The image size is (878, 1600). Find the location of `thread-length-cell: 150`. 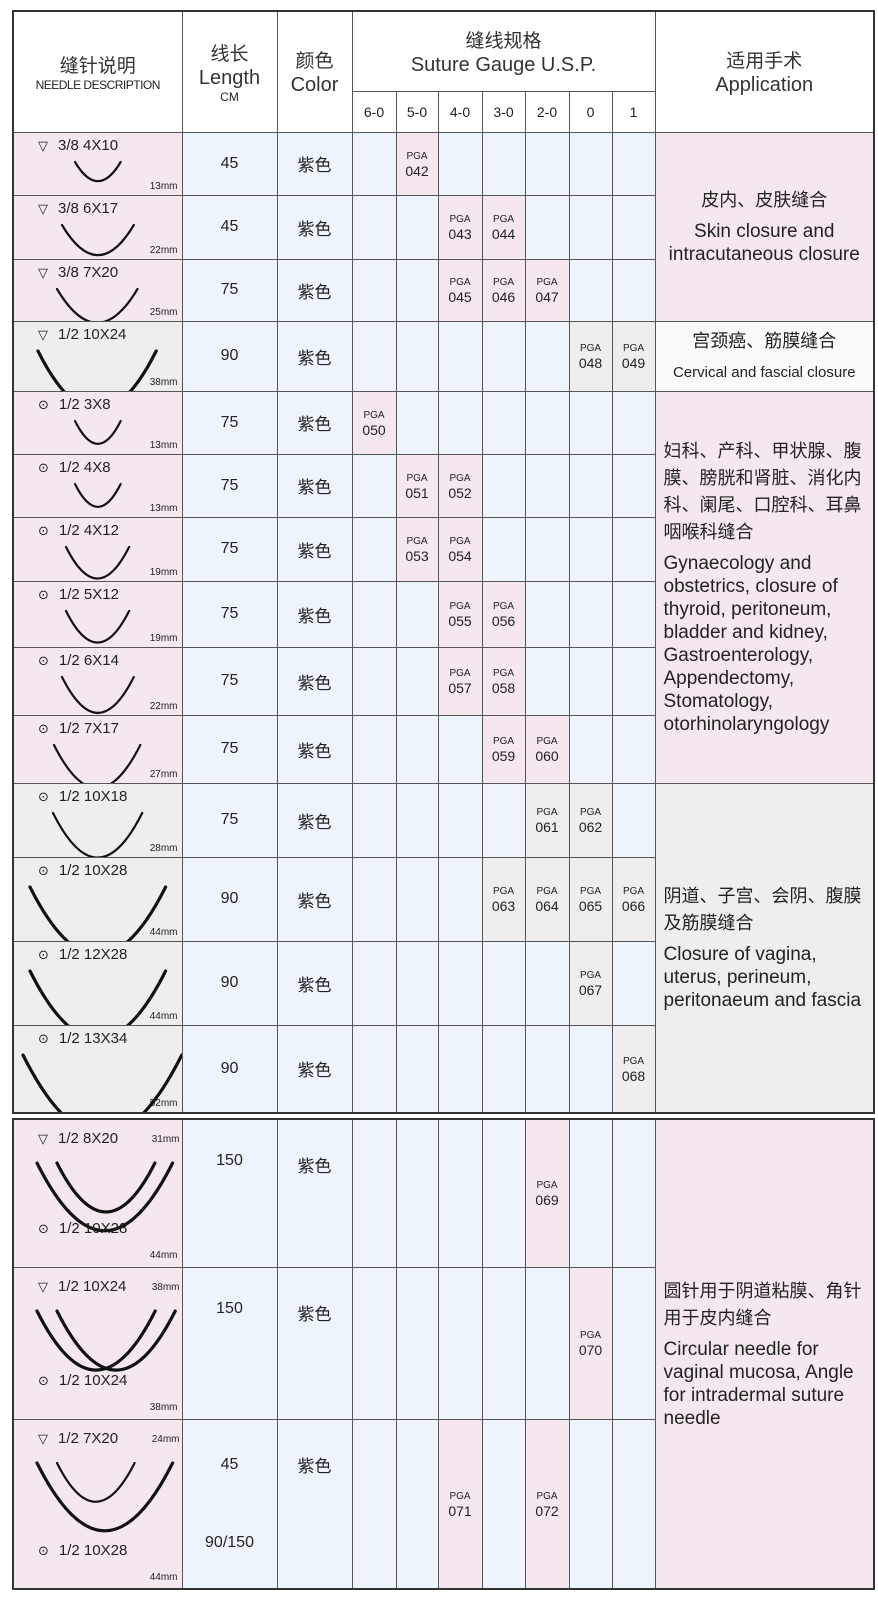

thread-length-cell: 150 is located at coordinates (229, 1343).